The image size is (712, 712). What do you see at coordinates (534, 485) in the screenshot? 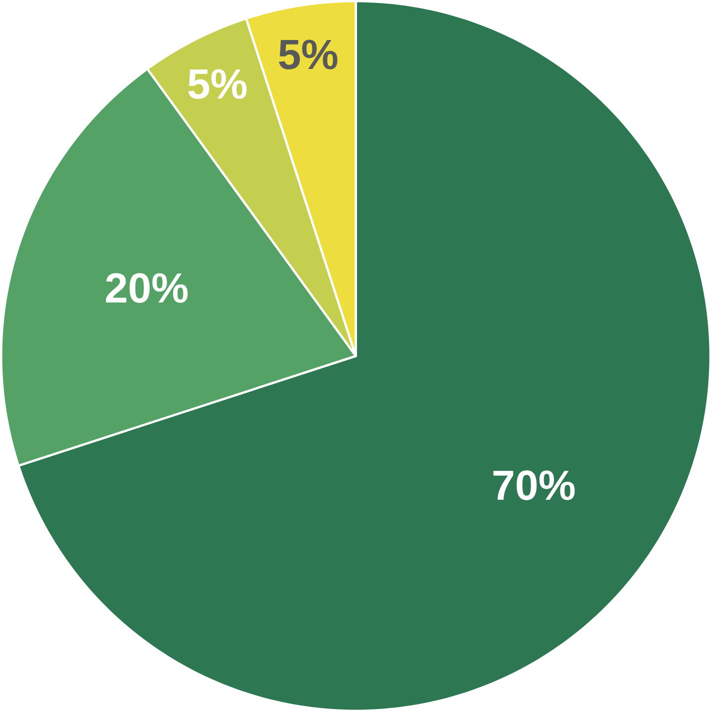
I see `data-label: 70%` at bounding box center [534, 485].